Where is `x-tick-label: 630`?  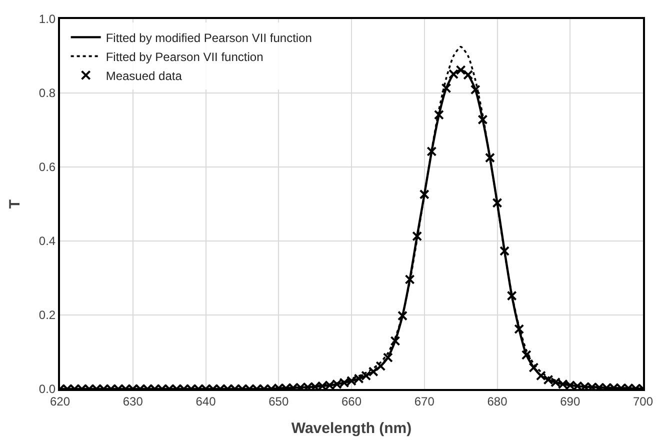
x-tick-label: 630 is located at coordinates (133, 401).